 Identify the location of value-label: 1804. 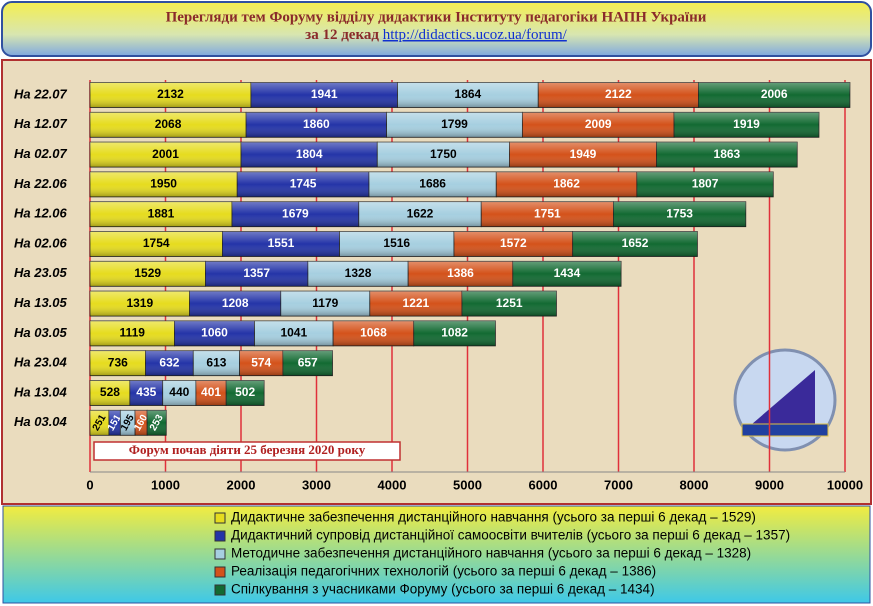
(309, 154).